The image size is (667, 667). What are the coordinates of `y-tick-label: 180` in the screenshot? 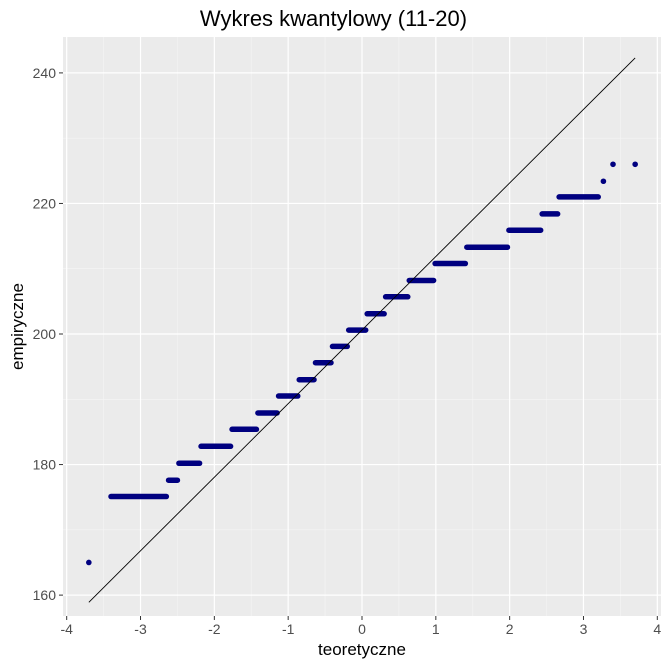 It's located at (45, 465).